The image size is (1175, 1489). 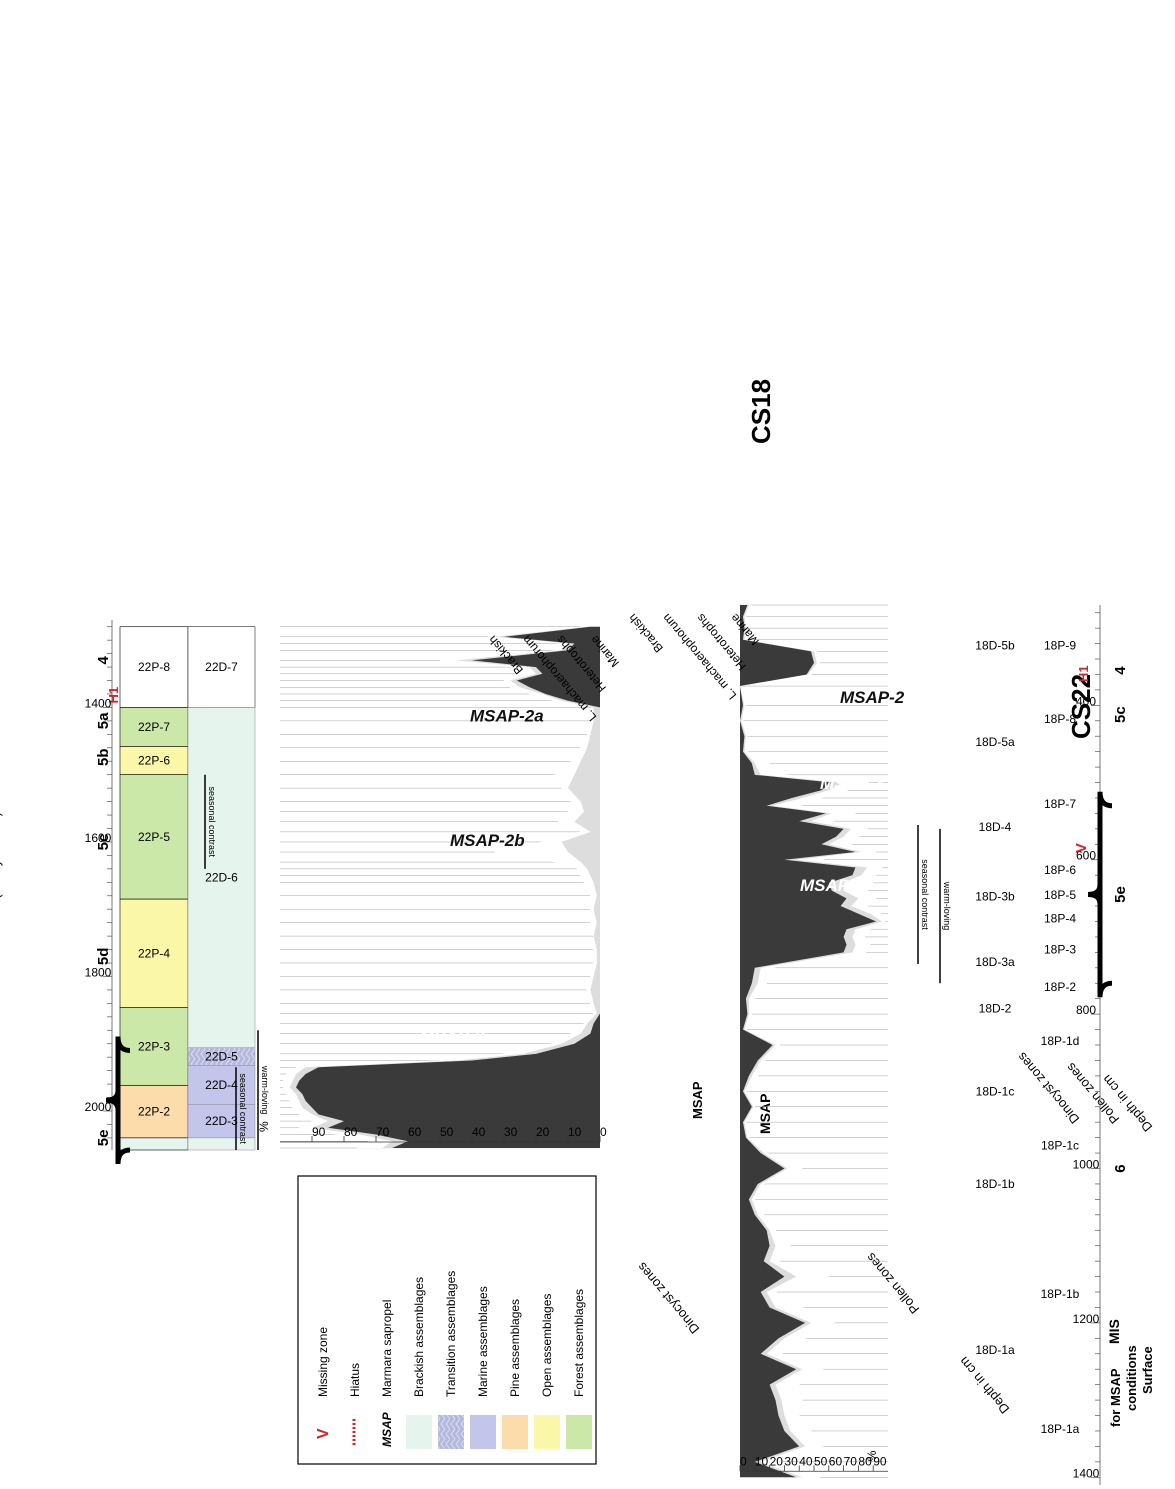 What do you see at coordinates (1120, 1168) in the screenshot?
I see `cs18-mis-label: 6` at bounding box center [1120, 1168].